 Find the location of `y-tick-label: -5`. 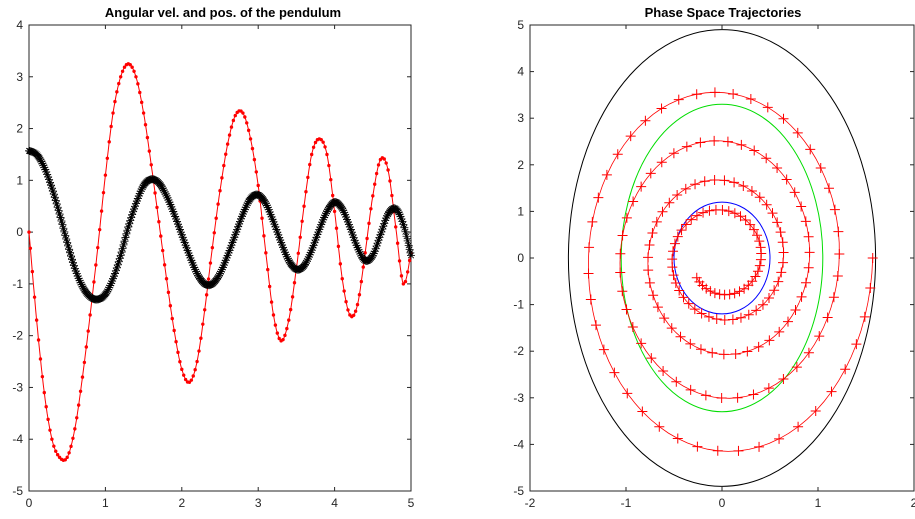

y-tick-label: -5 is located at coordinates (518, 491).